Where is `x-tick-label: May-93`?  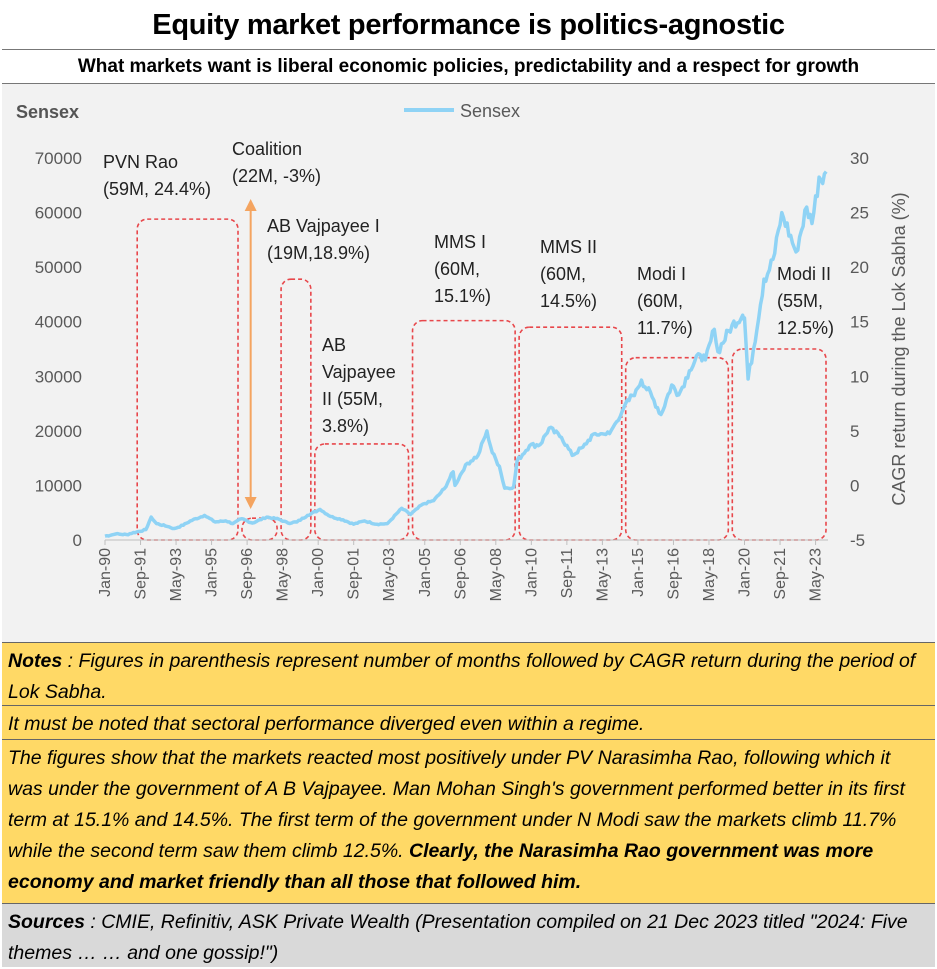 x-tick-label: May-93 is located at coordinates (176, 574).